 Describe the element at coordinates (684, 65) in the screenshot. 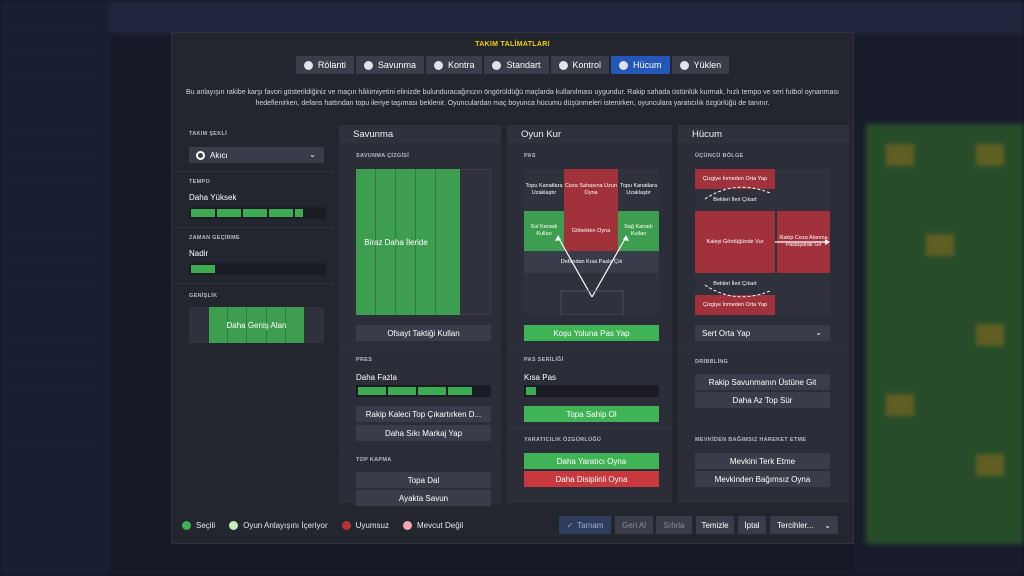

I see `overload-icon` at that location.